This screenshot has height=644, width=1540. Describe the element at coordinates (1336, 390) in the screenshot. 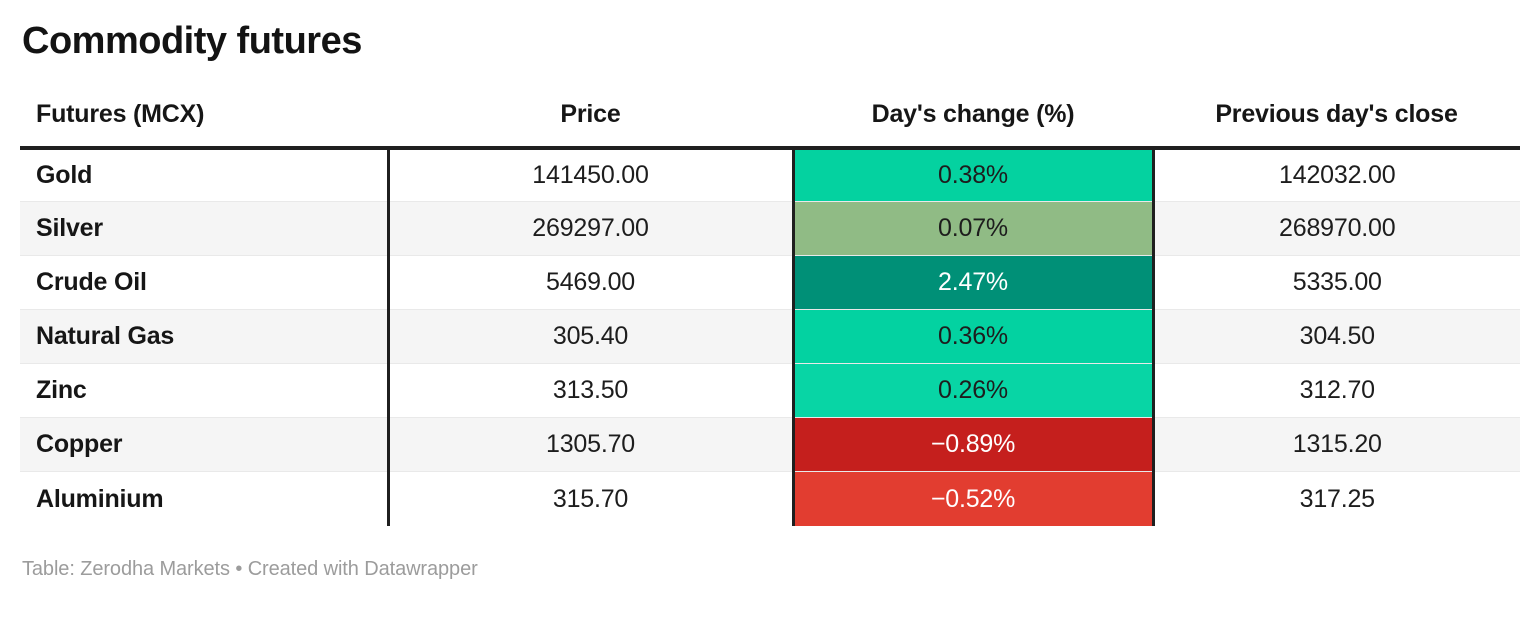

I see `prev-close-cell: 312.70` at that location.